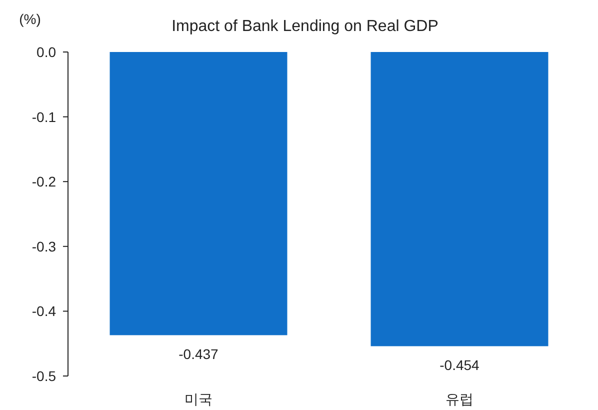 The height and width of the screenshot is (410, 598). Describe the element at coordinates (30, 19) in the screenshot. I see `y-axis-title: (%)` at that location.